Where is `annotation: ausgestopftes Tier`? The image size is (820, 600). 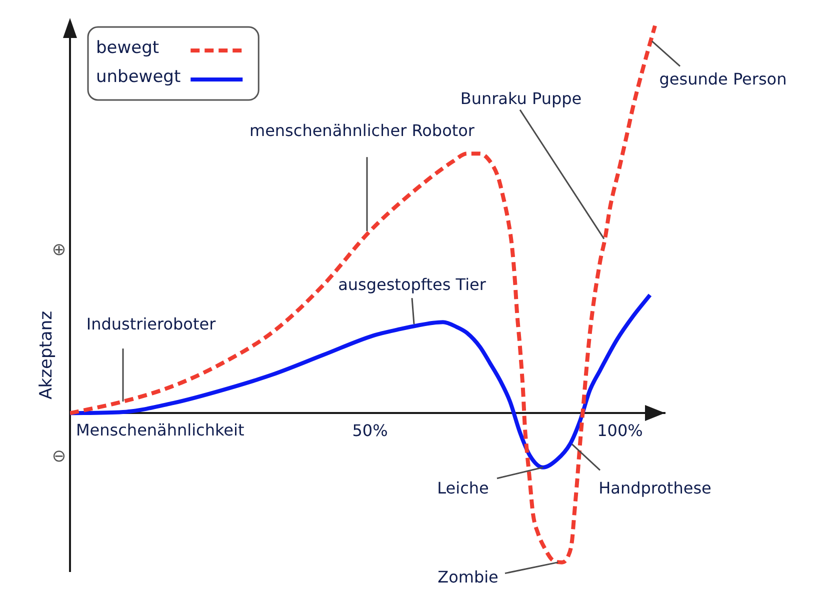 annotation: ausgestopftes Tier is located at coordinates (412, 284).